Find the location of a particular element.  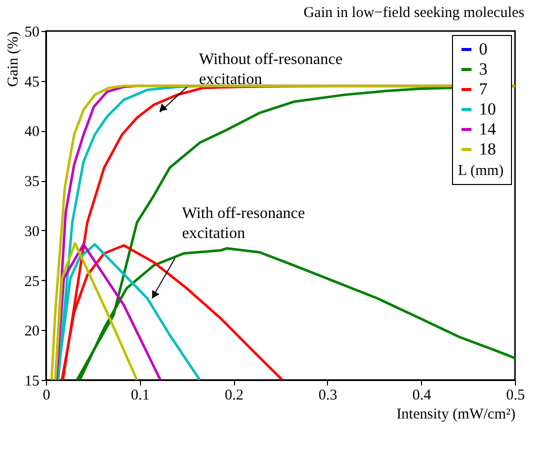

y-tick-label: 30 is located at coordinates (32, 232).